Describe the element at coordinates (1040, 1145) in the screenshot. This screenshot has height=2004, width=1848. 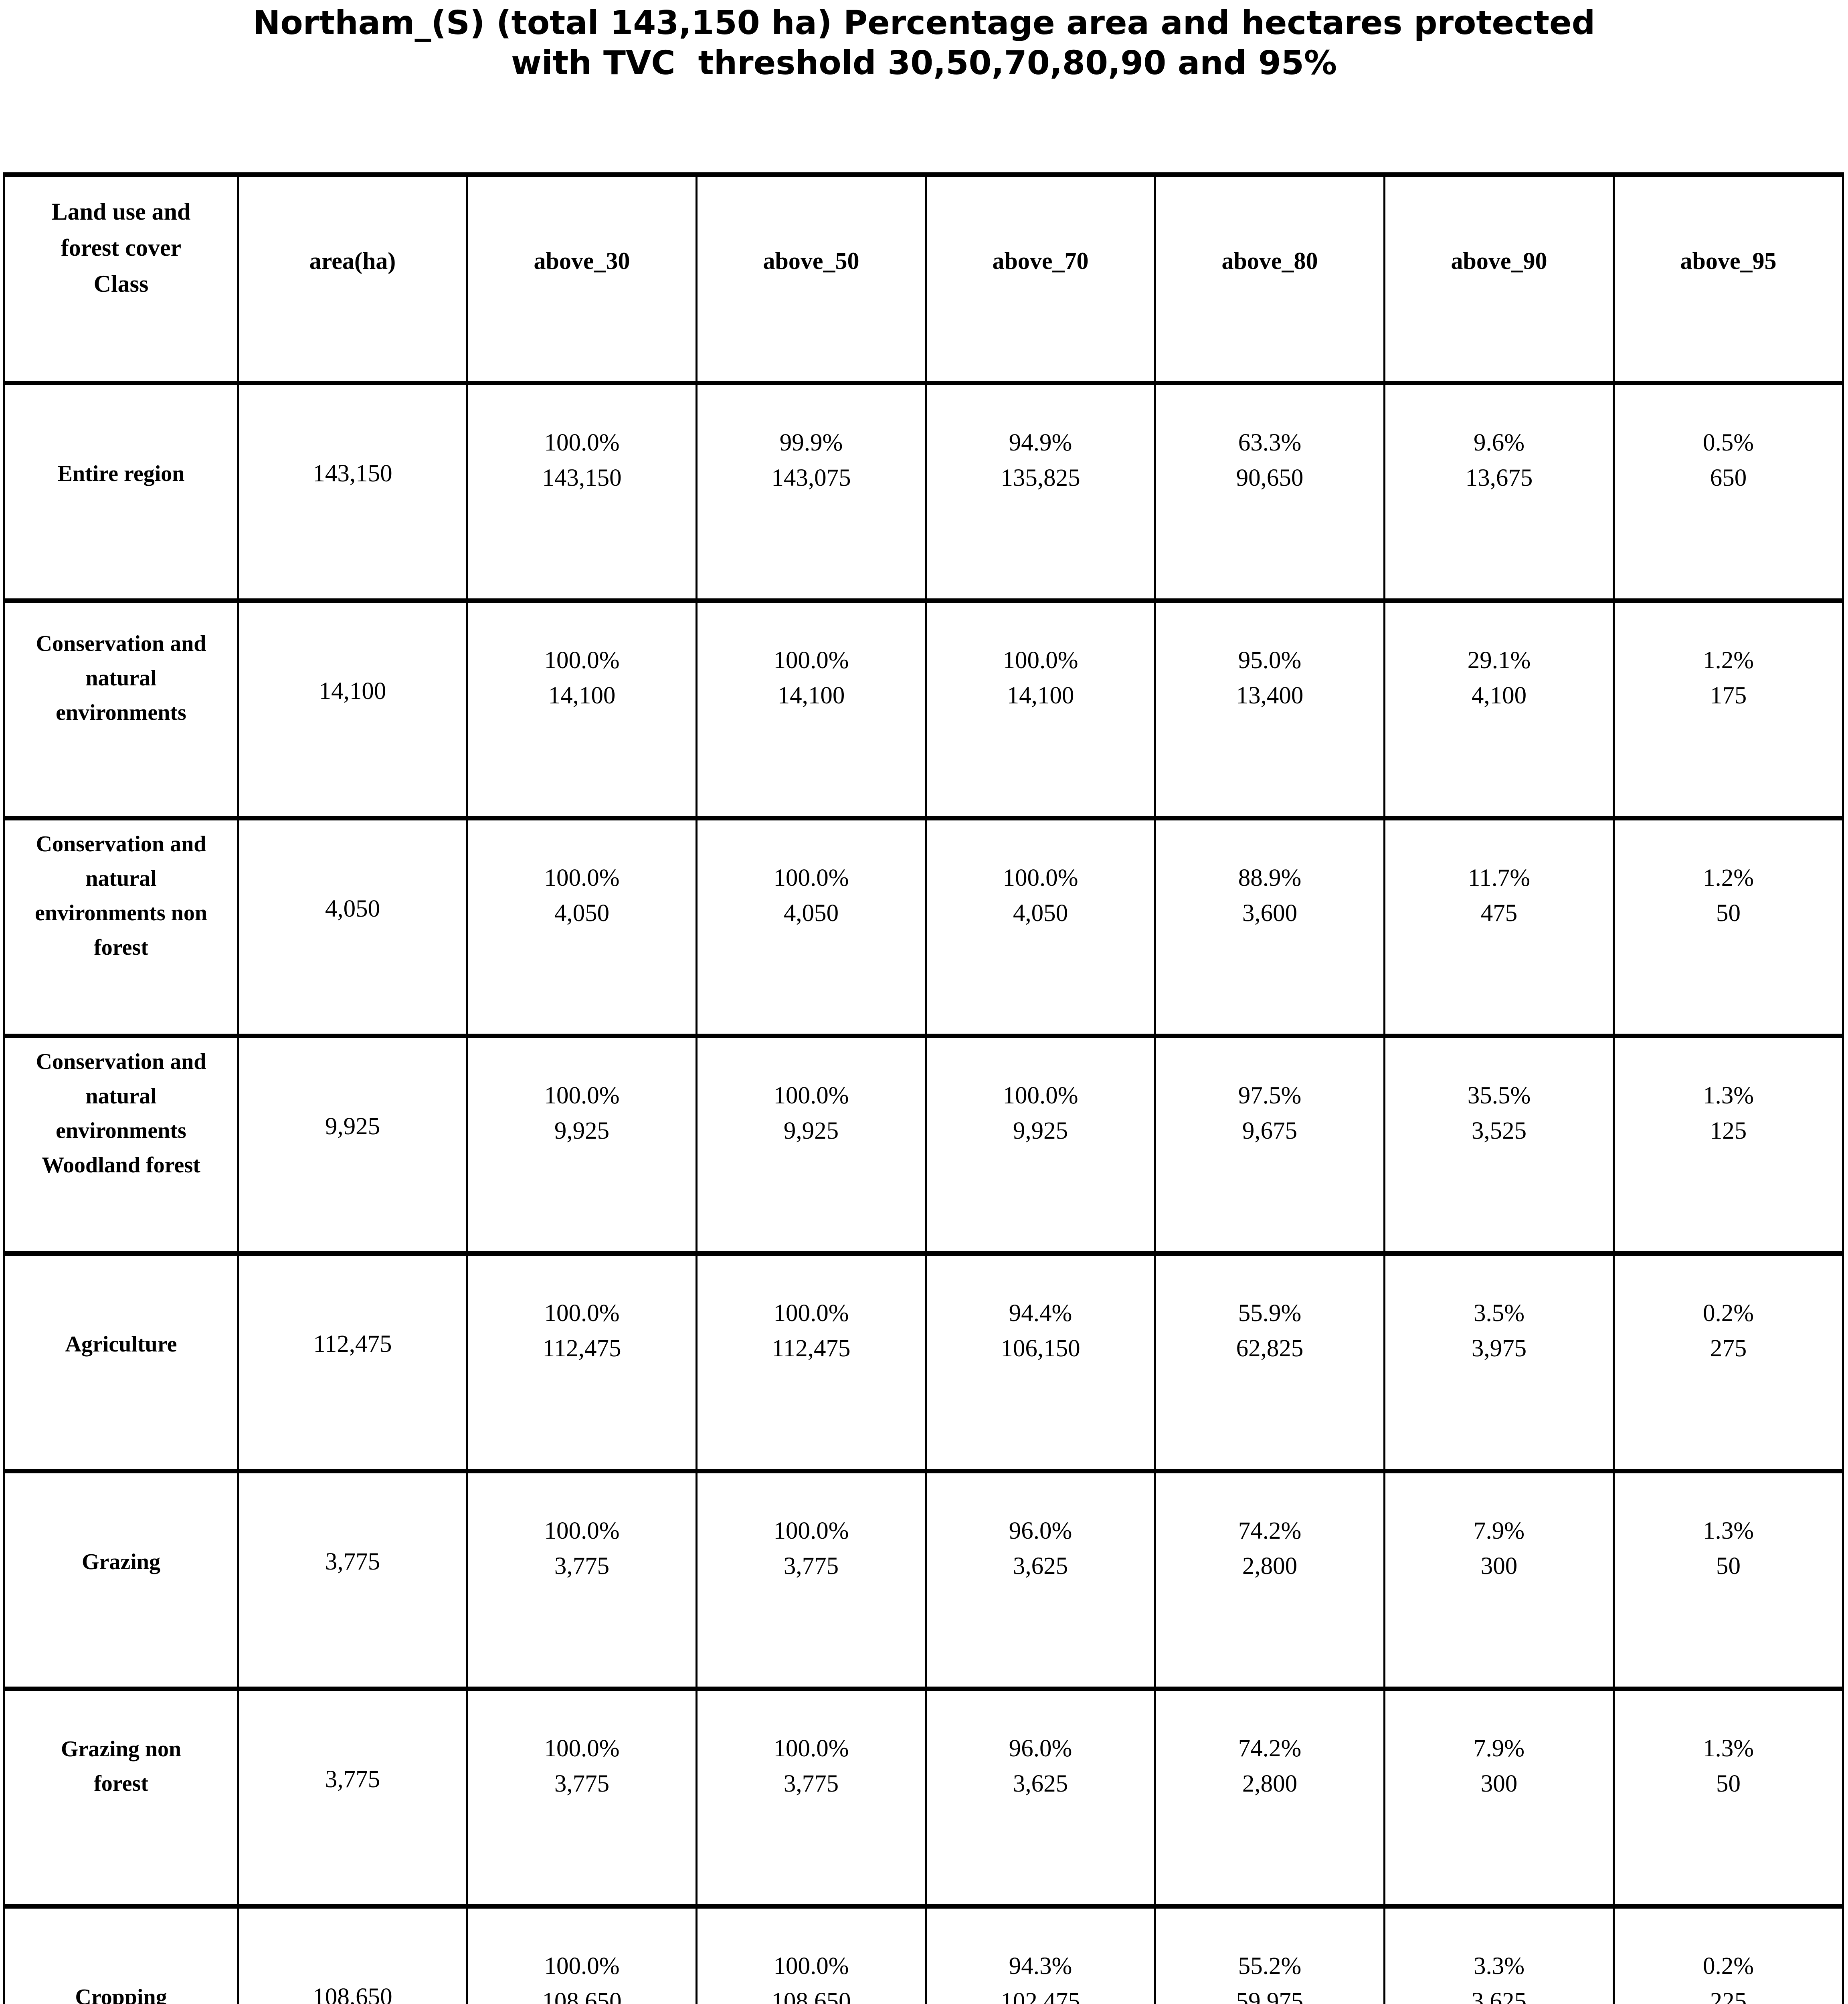
I see `cell-above-70: 100.0% 9,925` at that location.